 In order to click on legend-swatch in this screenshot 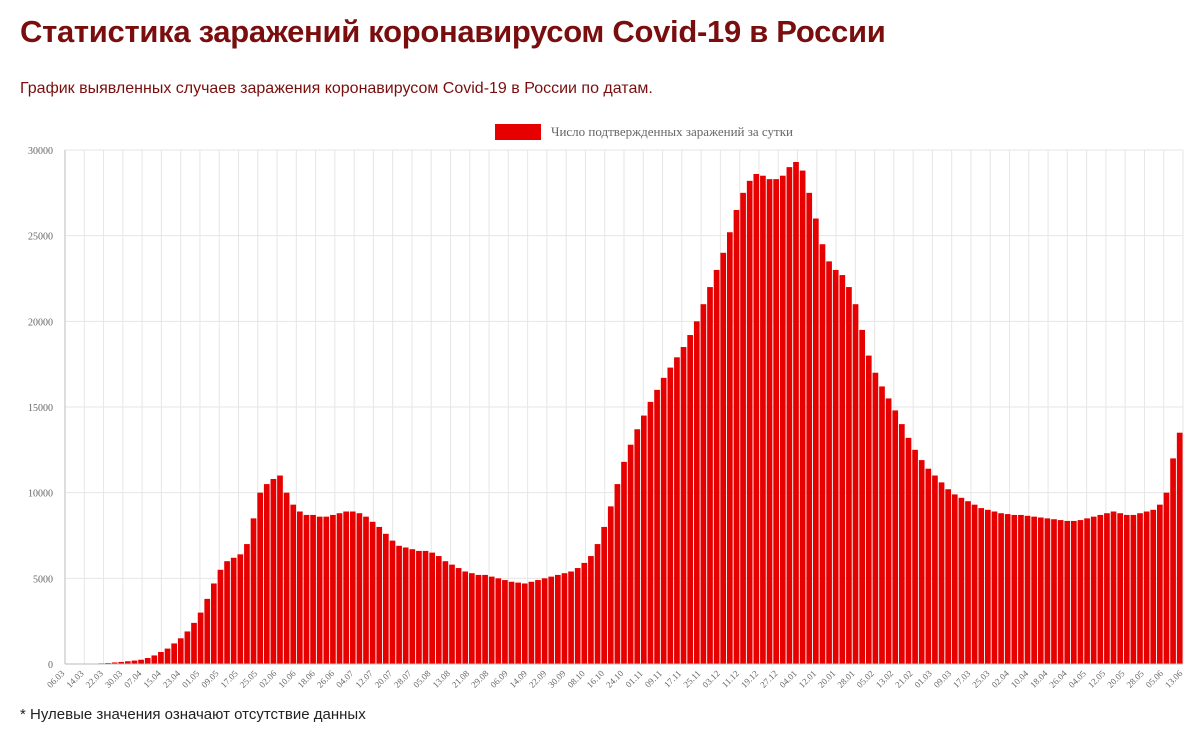, I will do `click(518, 132)`.